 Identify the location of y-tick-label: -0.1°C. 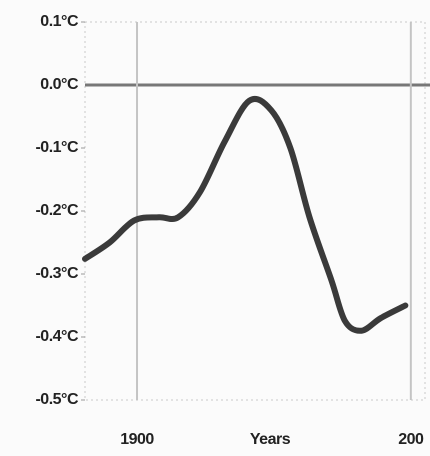
(56, 147).